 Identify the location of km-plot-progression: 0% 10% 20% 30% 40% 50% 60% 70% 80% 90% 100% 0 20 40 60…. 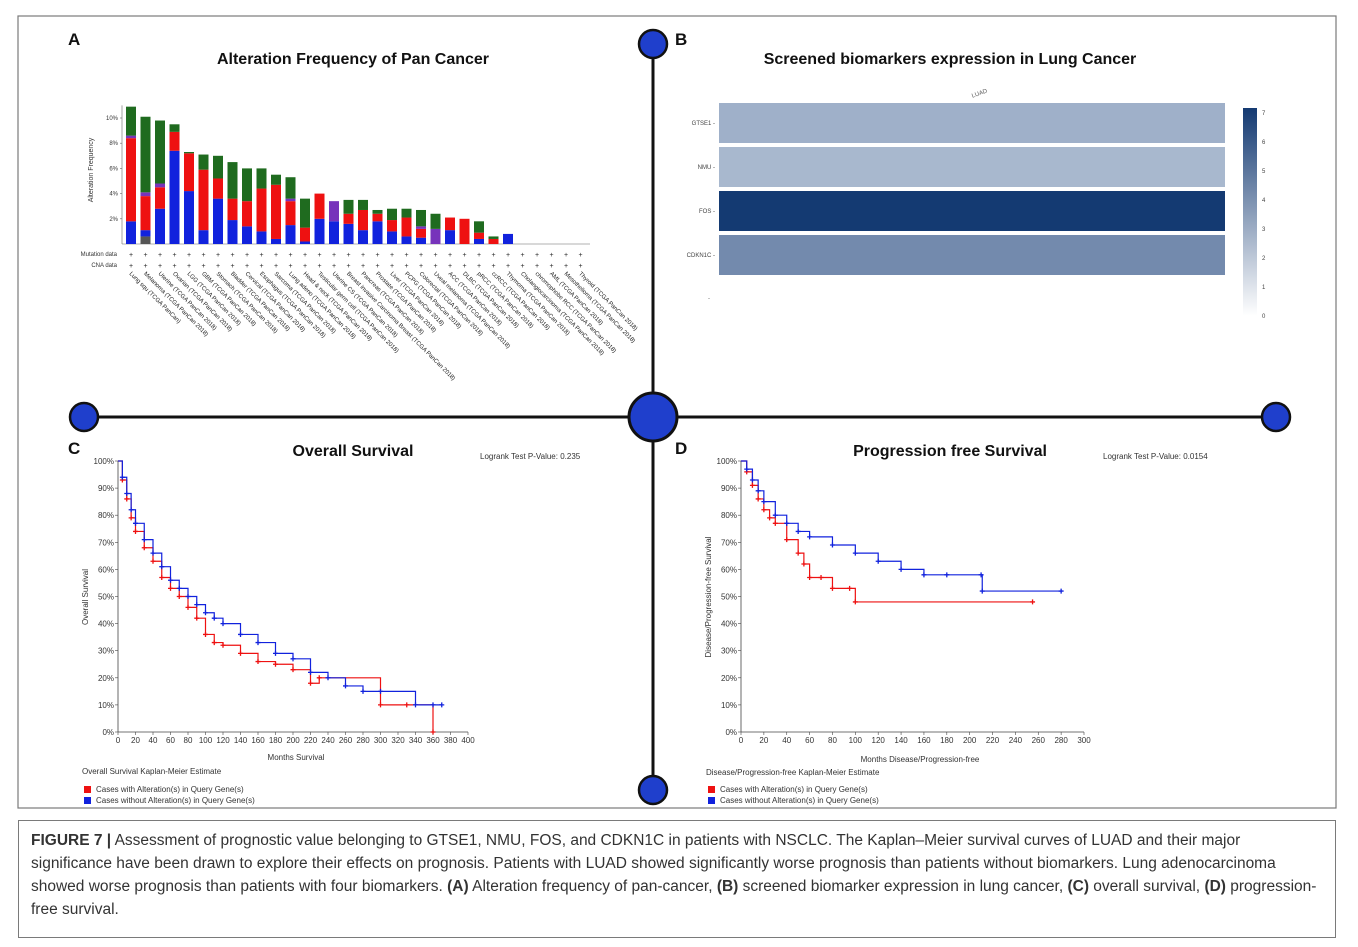
(904, 601).